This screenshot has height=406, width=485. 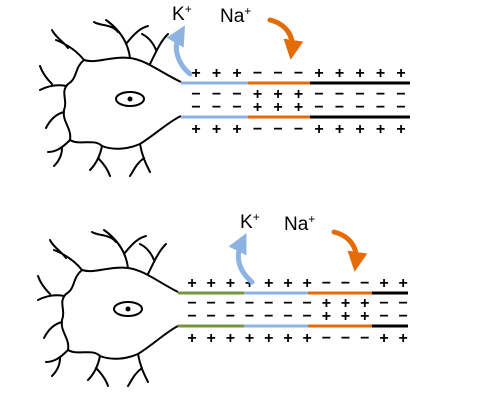 I want to click on top-nucleus, so click(x=130, y=99).